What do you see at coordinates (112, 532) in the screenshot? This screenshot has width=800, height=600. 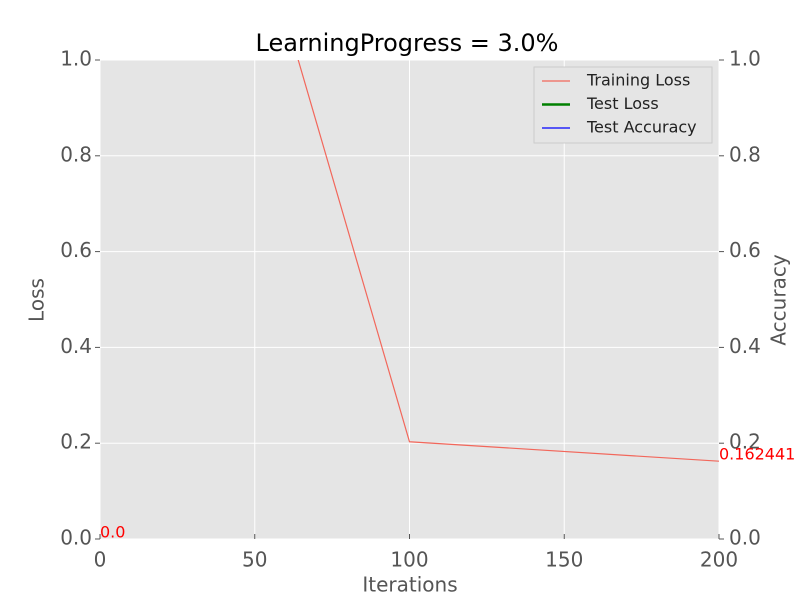 I see `annotation: 0.0` at bounding box center [112, 532].